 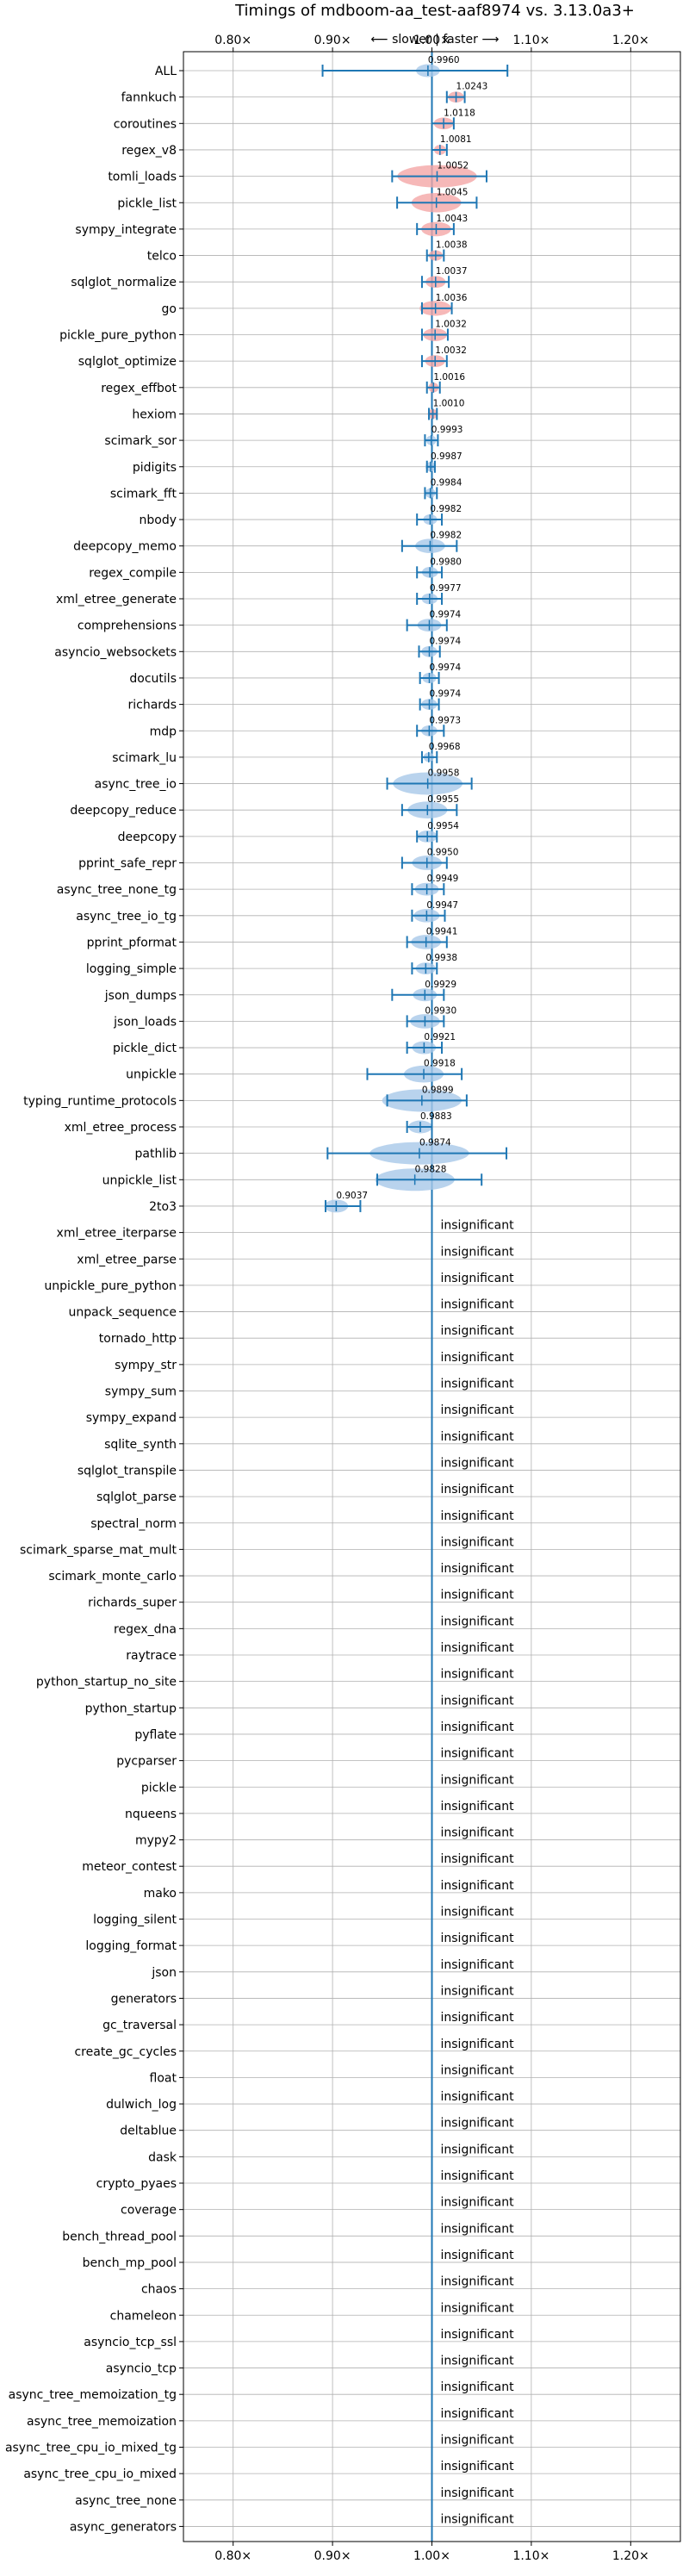 I want to click on value-label: 1.0038, so click(x=452, y=246).